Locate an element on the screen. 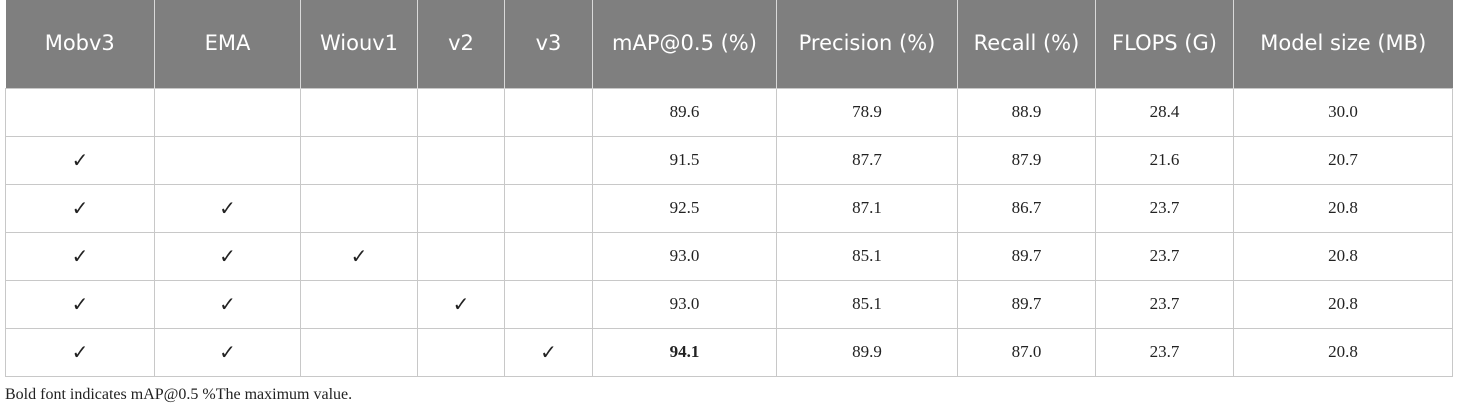  table-cell: 94.1 is located at coordinates (684, 352).